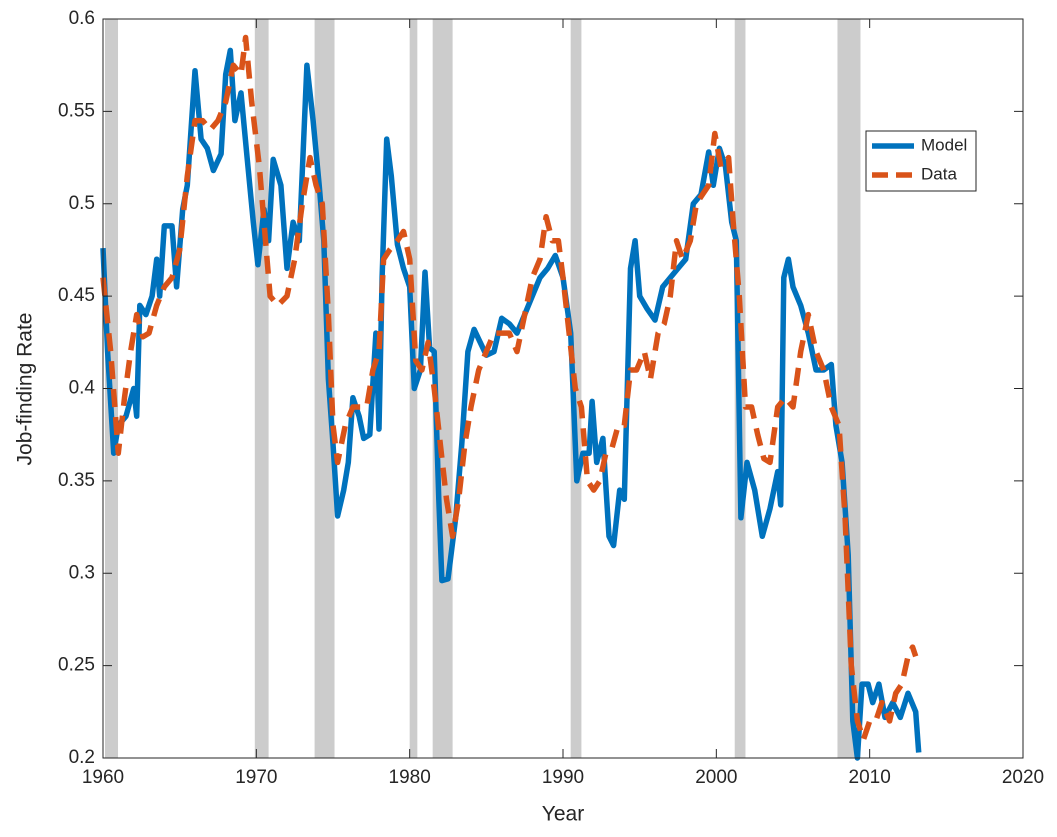 The height and width of the screenshot is (837, 1057). I want to click on x-tick-label: 2000, so click(716, 777).